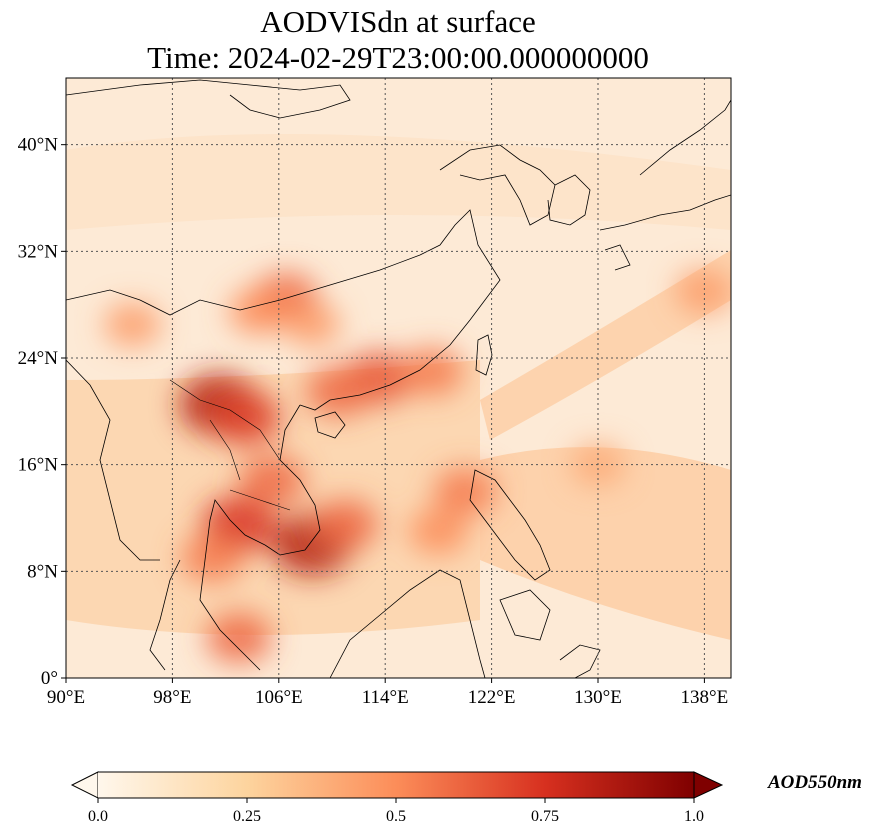  Describe the element at coordinates (605, 345) in the screenshot. I see `haze-band-east-china-sea` at that location.